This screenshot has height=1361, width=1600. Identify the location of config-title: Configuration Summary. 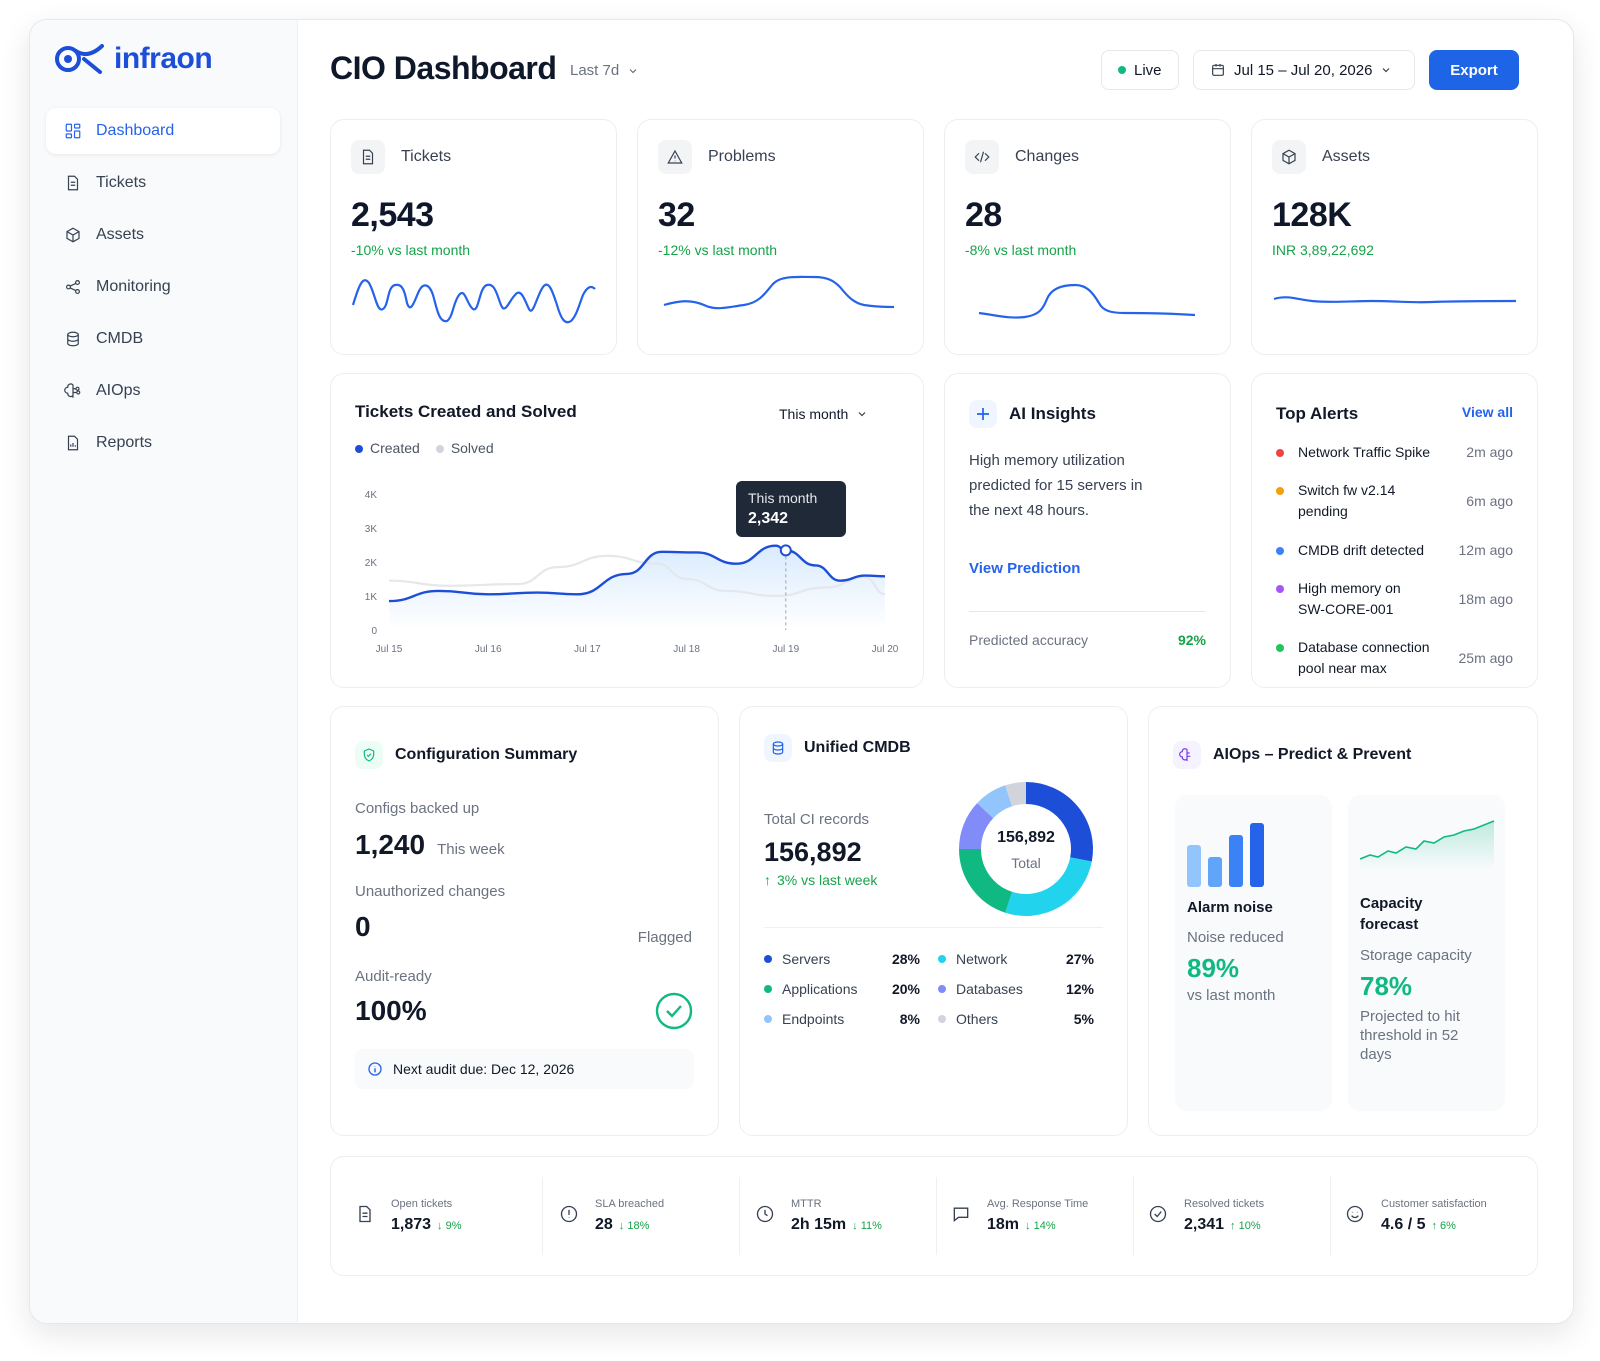
(486, 754).